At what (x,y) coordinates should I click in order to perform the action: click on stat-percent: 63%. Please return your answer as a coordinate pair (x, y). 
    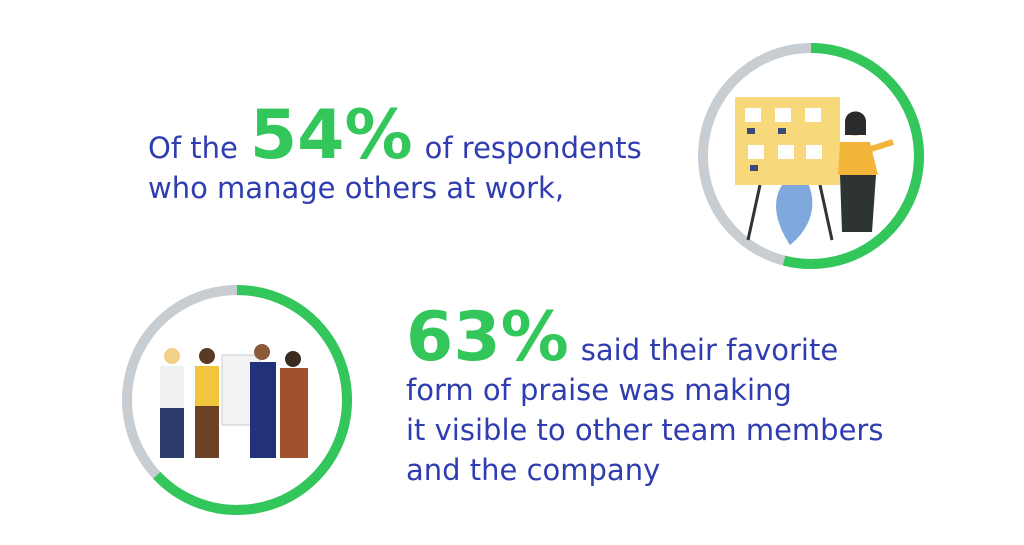
    Looking at the image, I should click on (487, 337).